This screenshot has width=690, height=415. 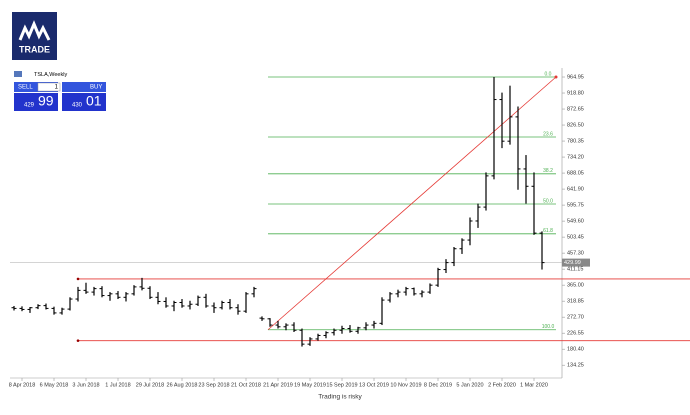 I want to click on fib-label: 100.0, so click(x=548, y=327).